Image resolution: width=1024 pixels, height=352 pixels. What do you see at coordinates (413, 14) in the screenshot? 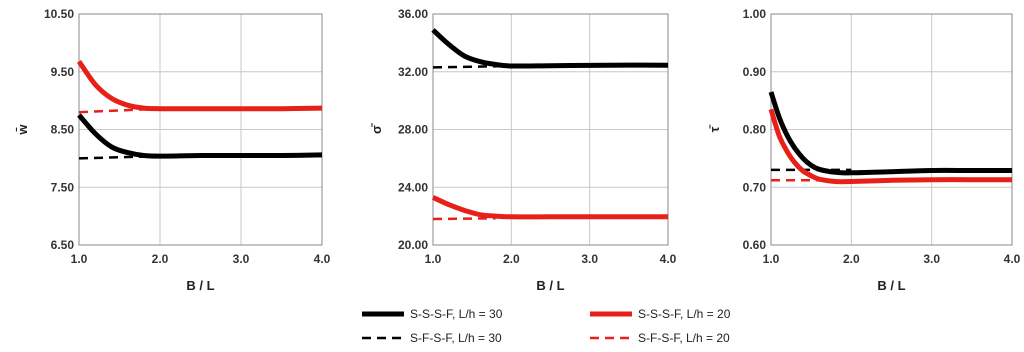
I see `y-tick-label: 36.00` at bounding box center [413, 14].